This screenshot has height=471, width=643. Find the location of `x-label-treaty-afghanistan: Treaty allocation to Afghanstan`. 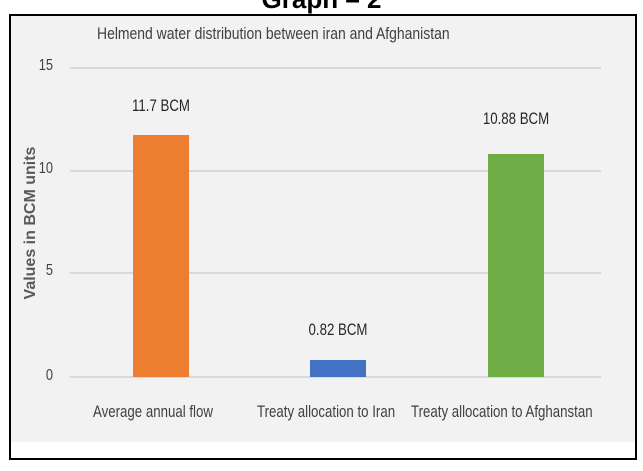

x-label-treaty-afghanistan: Treaty allocation to Afghanstan is located at coordinates (502, 411).